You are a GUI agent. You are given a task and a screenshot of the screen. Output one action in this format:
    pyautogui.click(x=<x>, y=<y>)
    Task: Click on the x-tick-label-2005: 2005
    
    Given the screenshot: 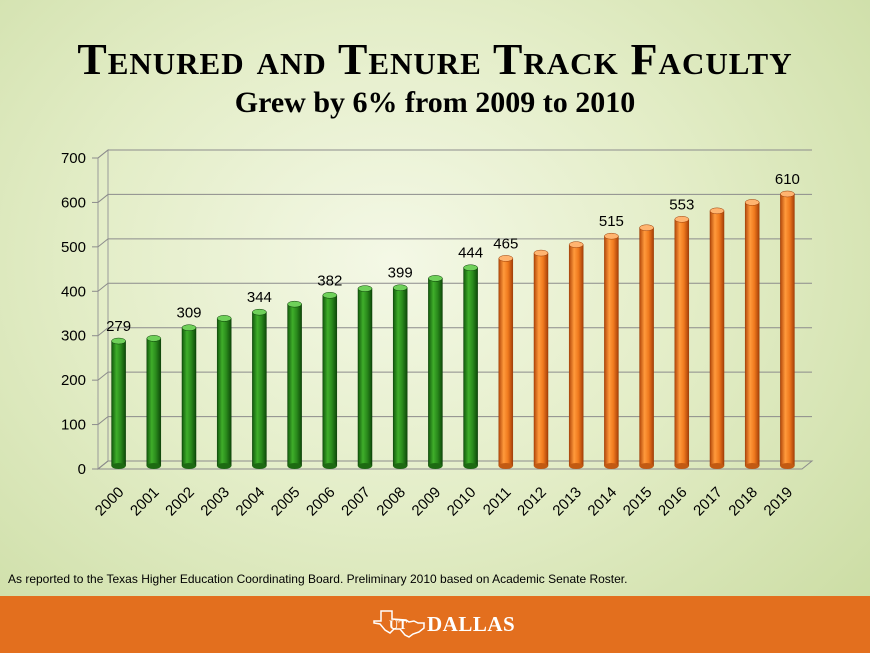 What is the action you would take?
    pyautogui.click(x=286, y=502)
    